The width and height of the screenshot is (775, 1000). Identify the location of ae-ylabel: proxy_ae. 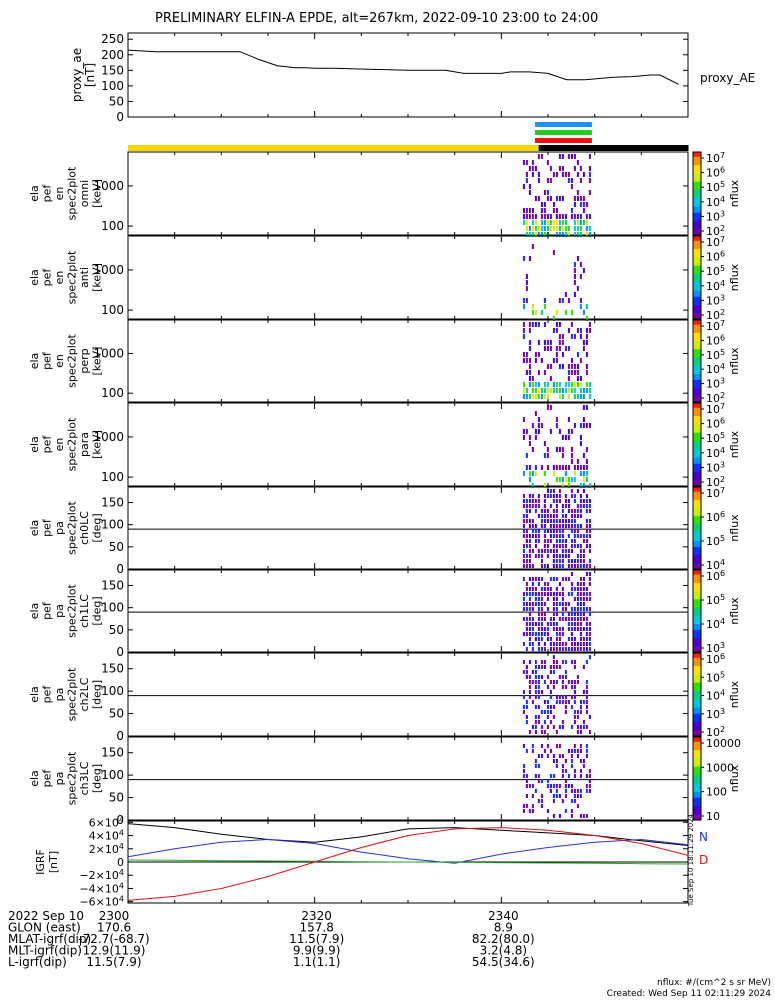
(77, 75).